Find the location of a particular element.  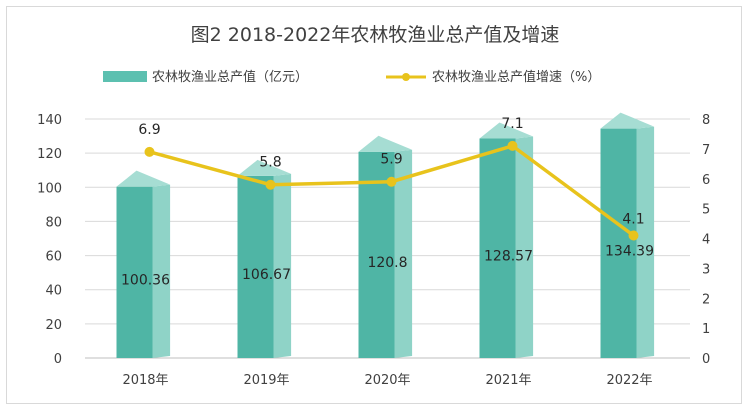

growth-data-label: 4.1 is located at coordinates (633, 220).